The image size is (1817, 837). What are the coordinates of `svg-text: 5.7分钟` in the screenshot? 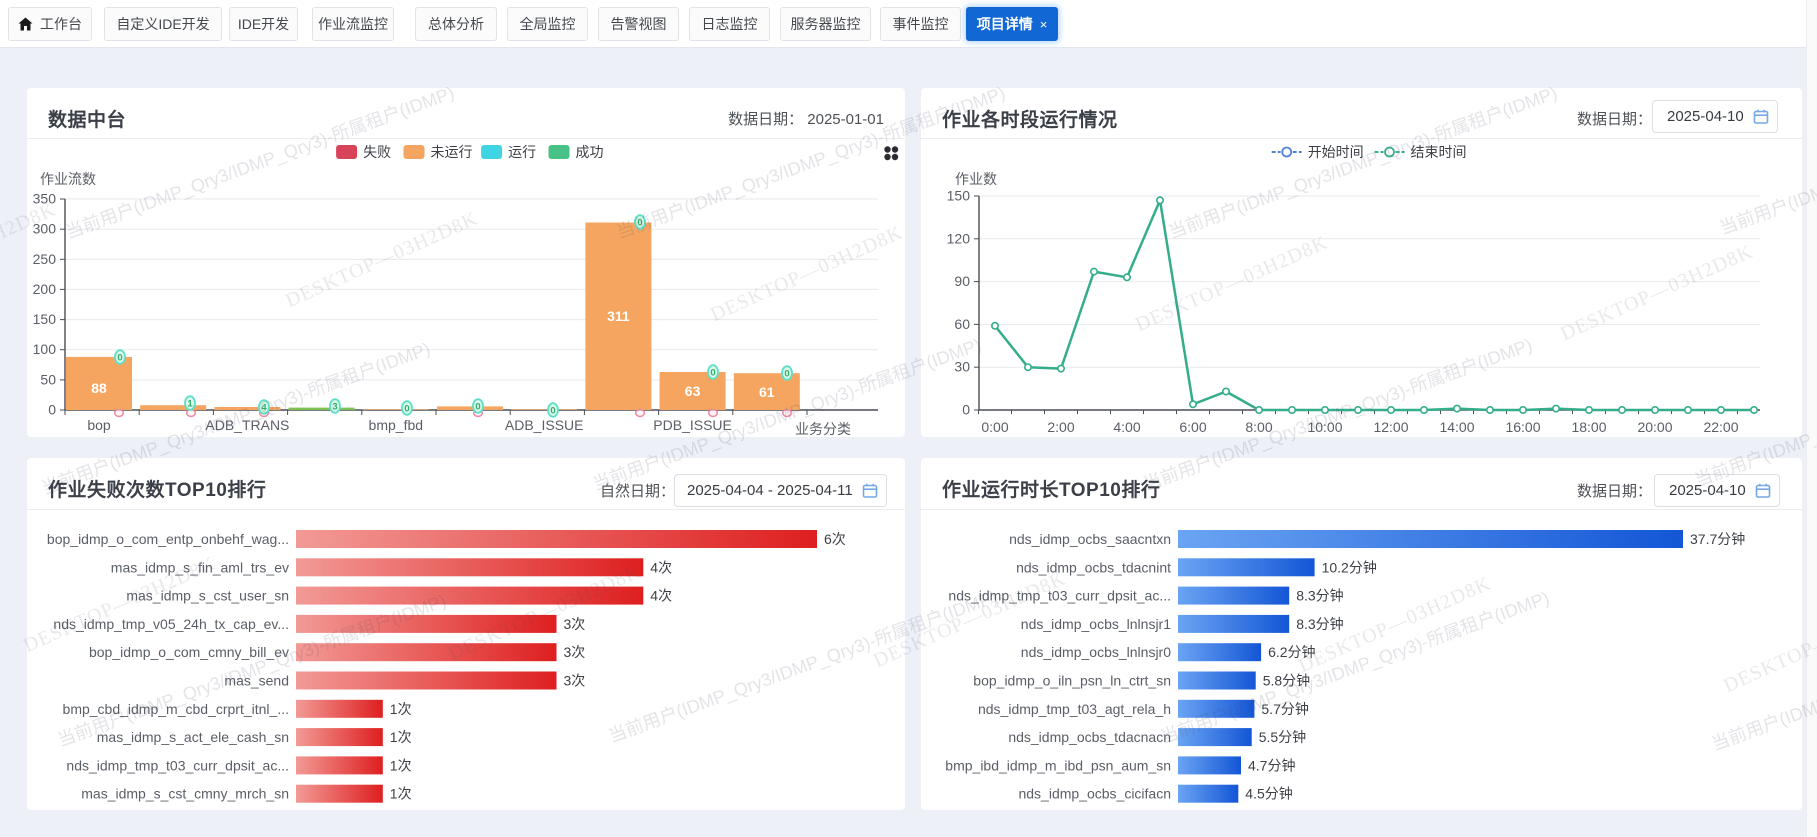 It's located at (1284, 709).